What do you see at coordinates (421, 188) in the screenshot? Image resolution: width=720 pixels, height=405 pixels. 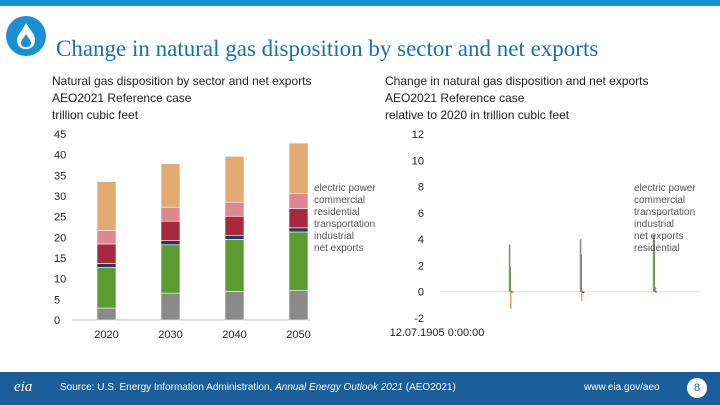 I see `right-y-tick-label: 8` at bounding box center [421, 188].